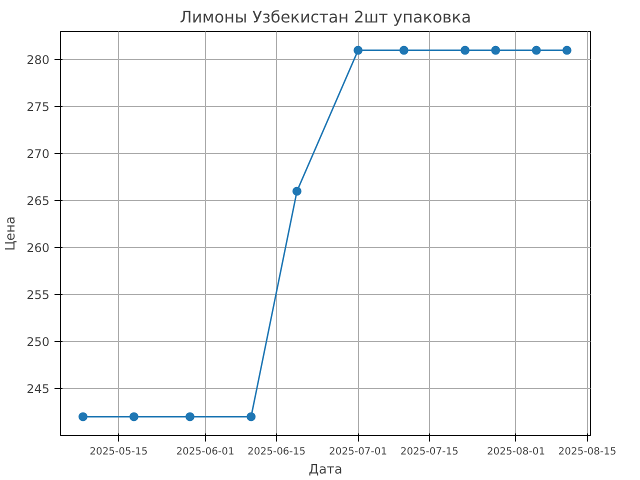  Describe the element at coordinates (38, 154) in the screenshot. I see `y-tick-label: 270` at that location.